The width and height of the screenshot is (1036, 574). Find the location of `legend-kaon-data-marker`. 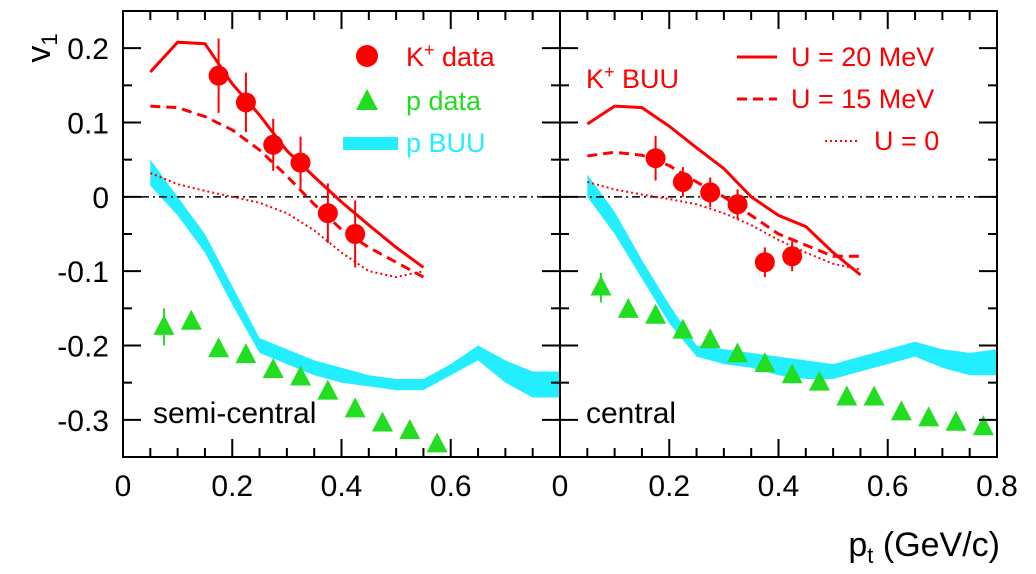

legend-kaon-data-marker is located at coordinates (367, 56).